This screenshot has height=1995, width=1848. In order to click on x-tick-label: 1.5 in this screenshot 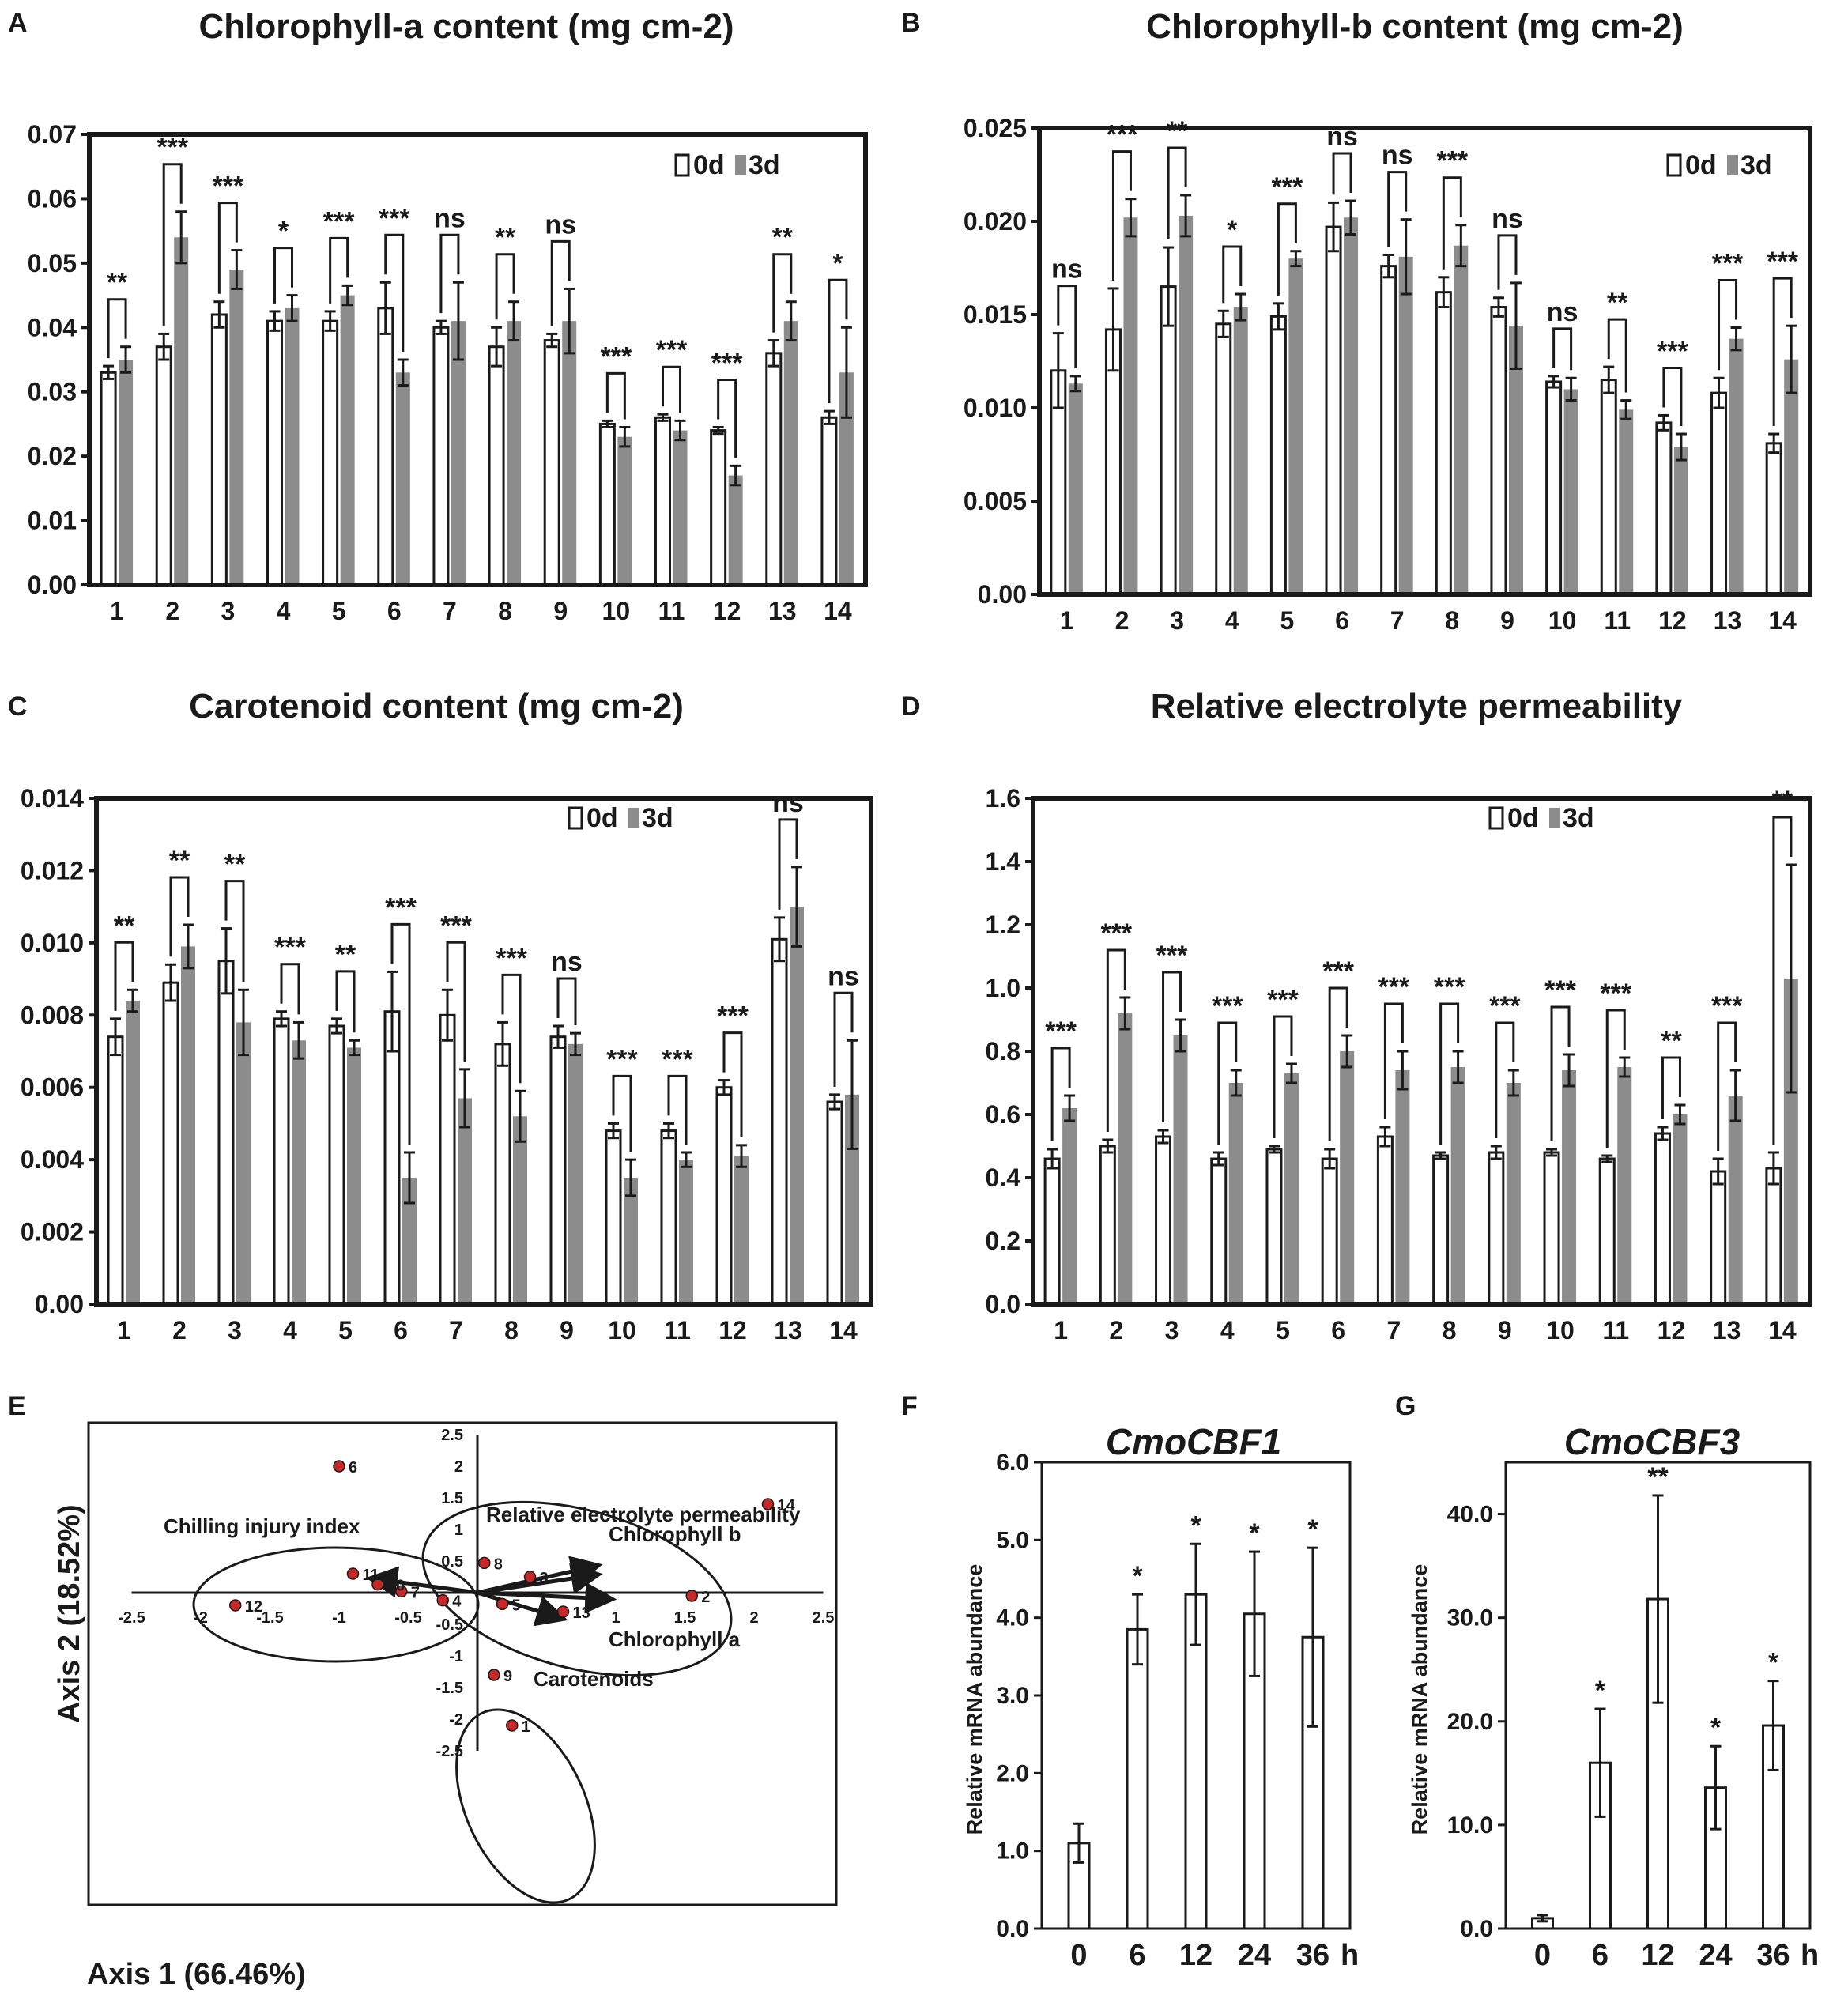, I will do `click(685, 1618)`.